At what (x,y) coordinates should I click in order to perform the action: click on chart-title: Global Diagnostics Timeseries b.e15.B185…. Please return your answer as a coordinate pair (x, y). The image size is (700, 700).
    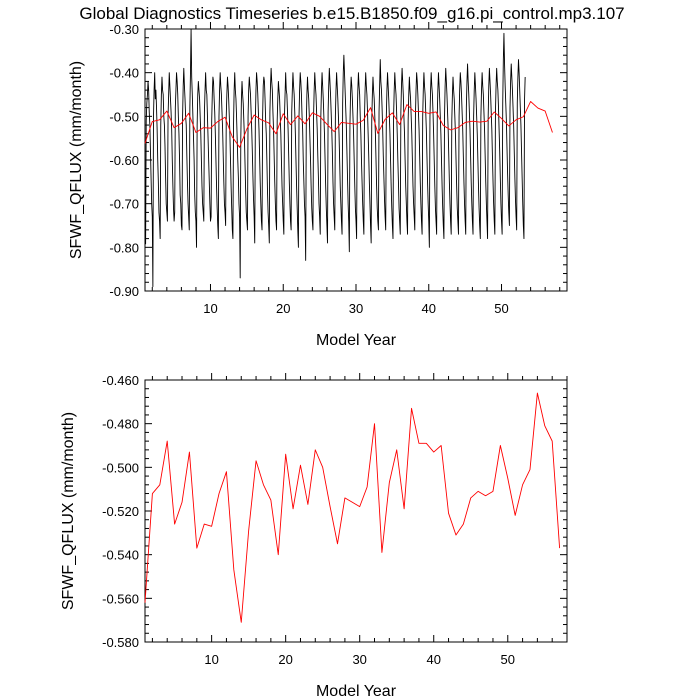
    Looking at the image, I should click on (351, 13).